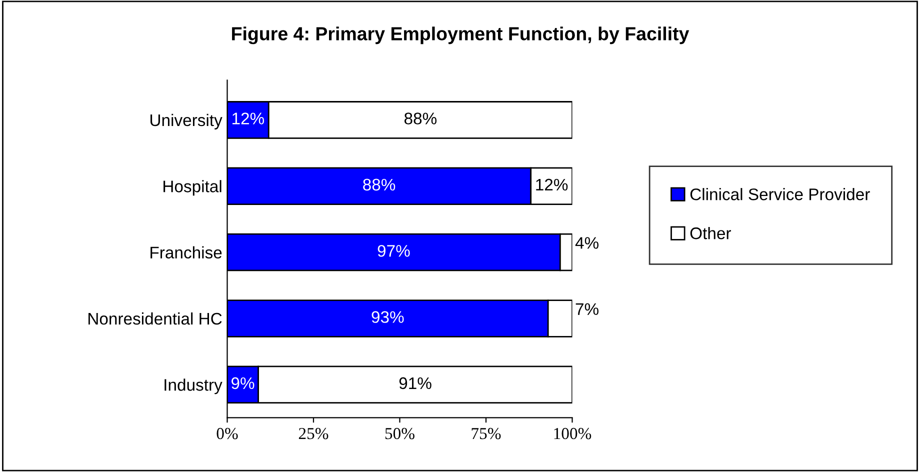 Image resolution: width=920 pixels, height=472 pixels. Describe the element at coordinates (227, 434) in the screenshot. I see `x-tick-label: 0%` at that location.